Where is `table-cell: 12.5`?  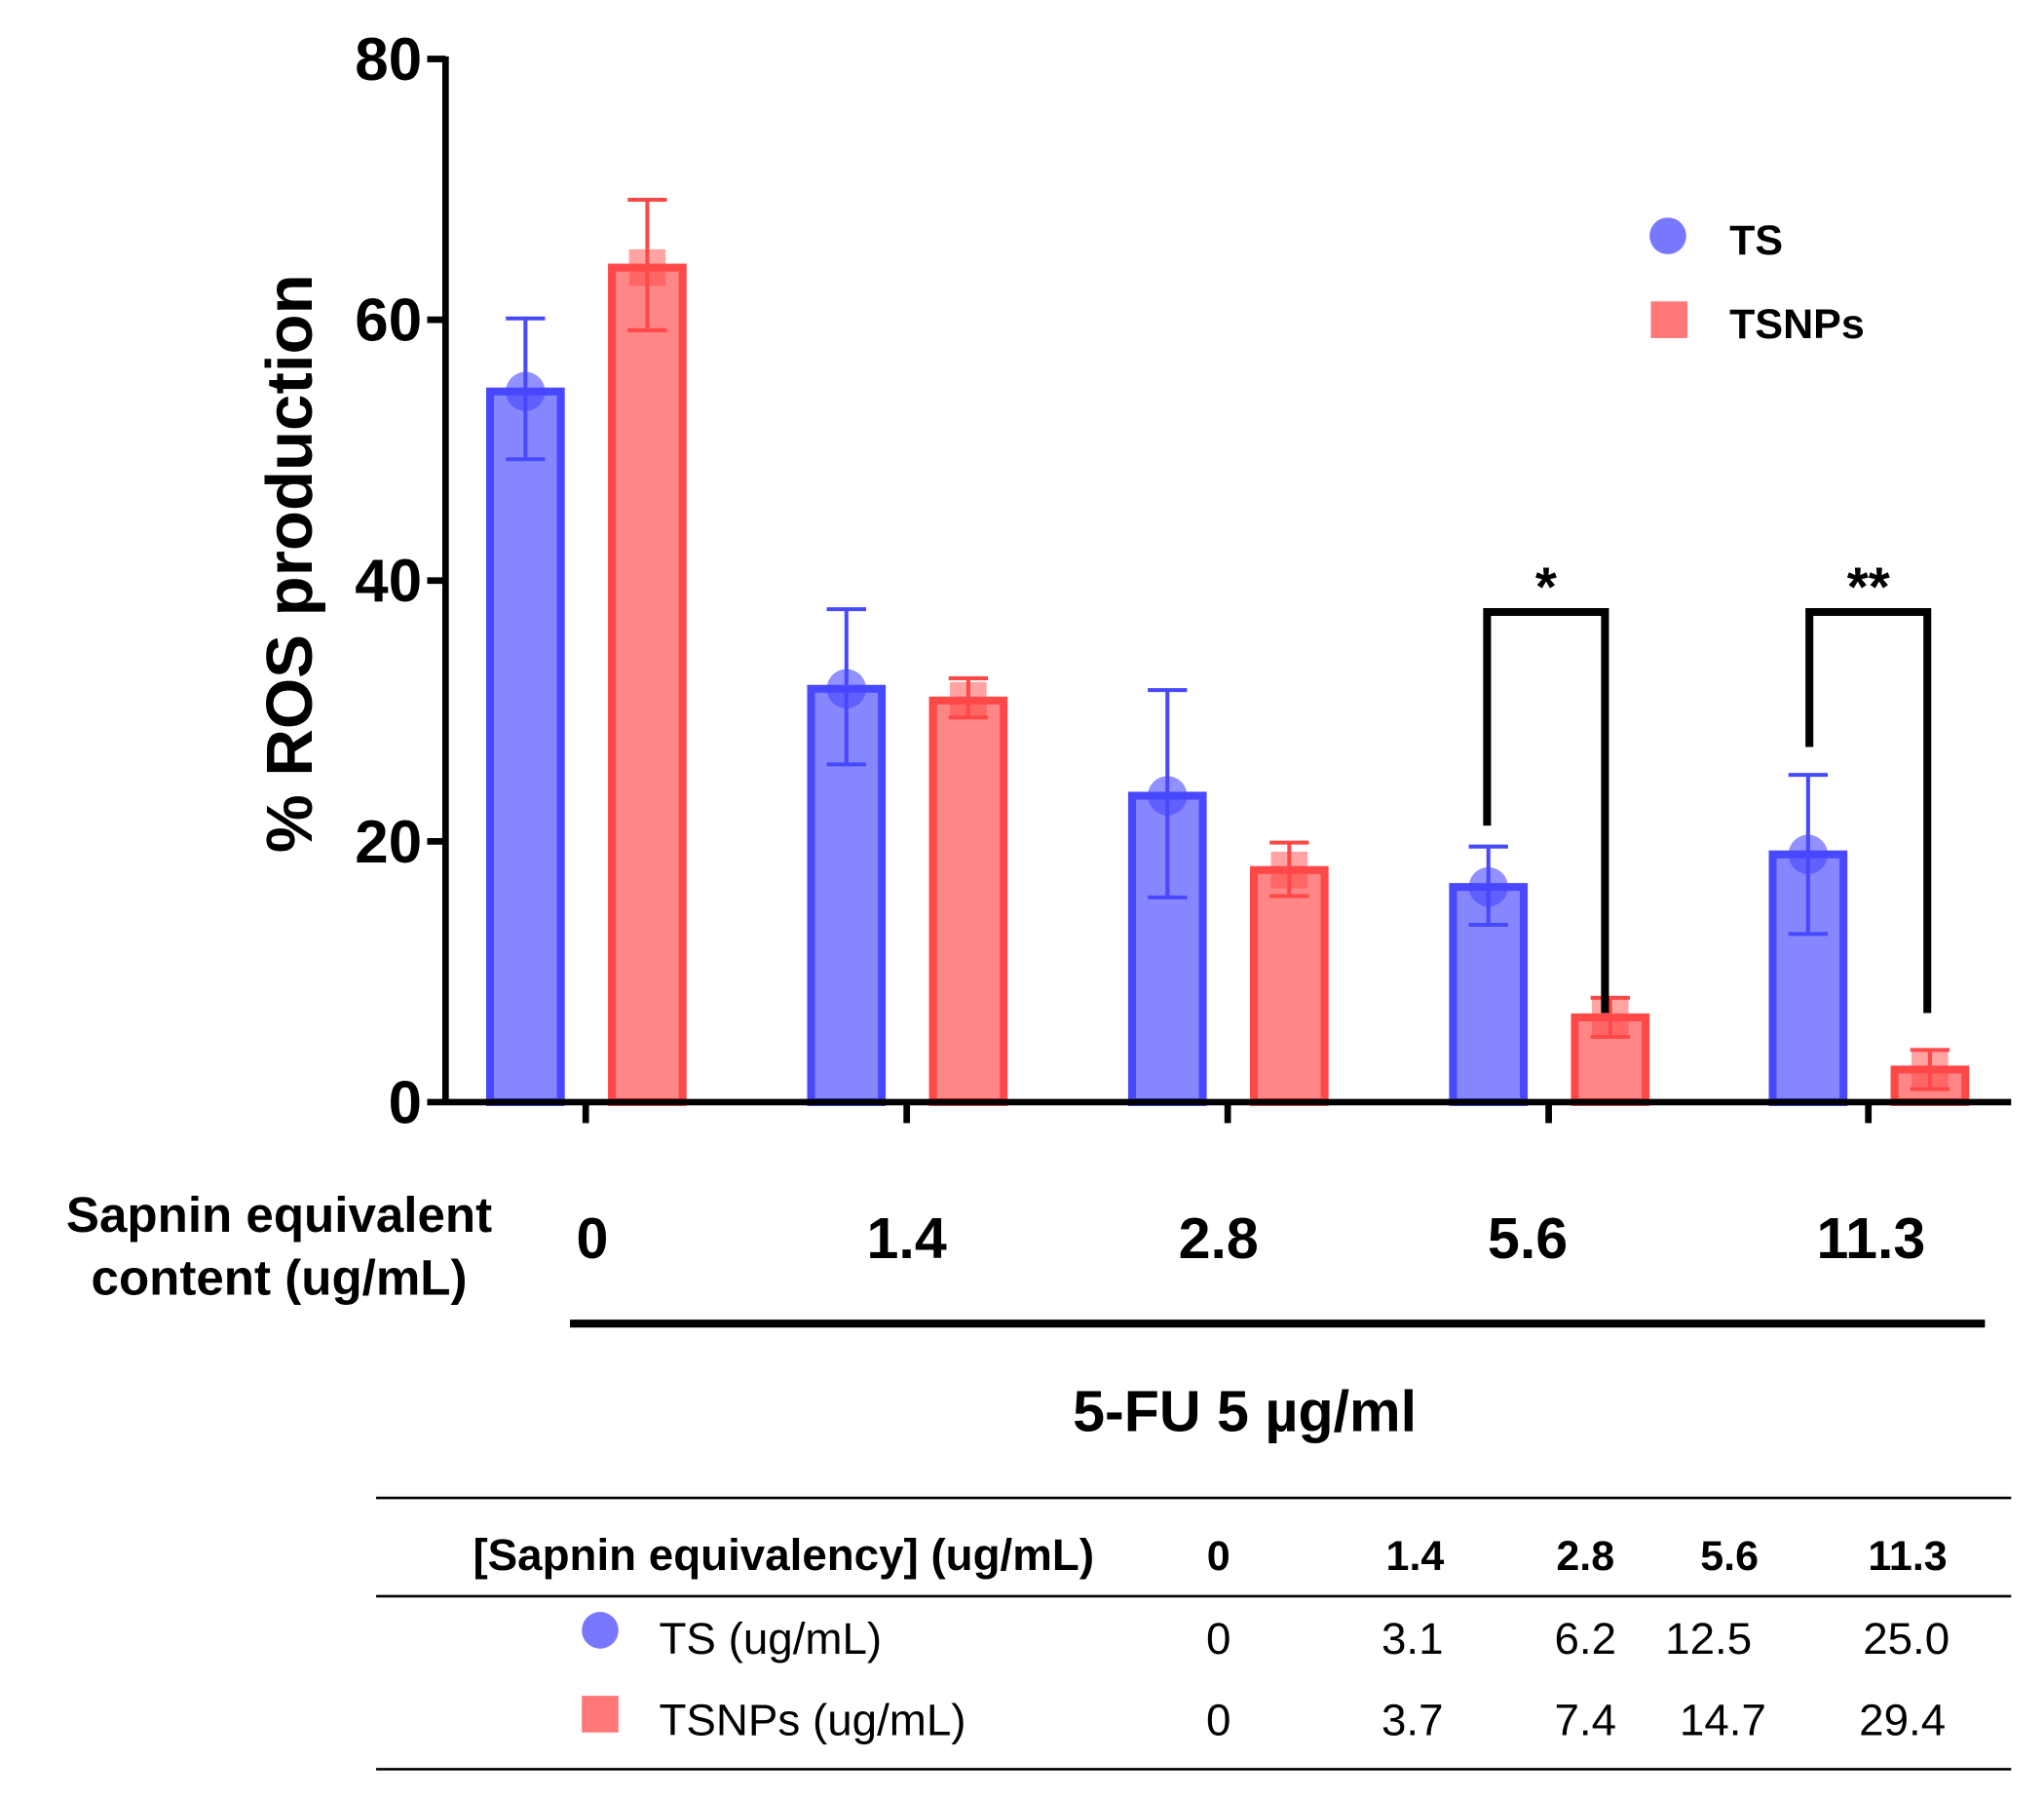 table-cell: 12.5 is located at coordinates (1708, 1639).